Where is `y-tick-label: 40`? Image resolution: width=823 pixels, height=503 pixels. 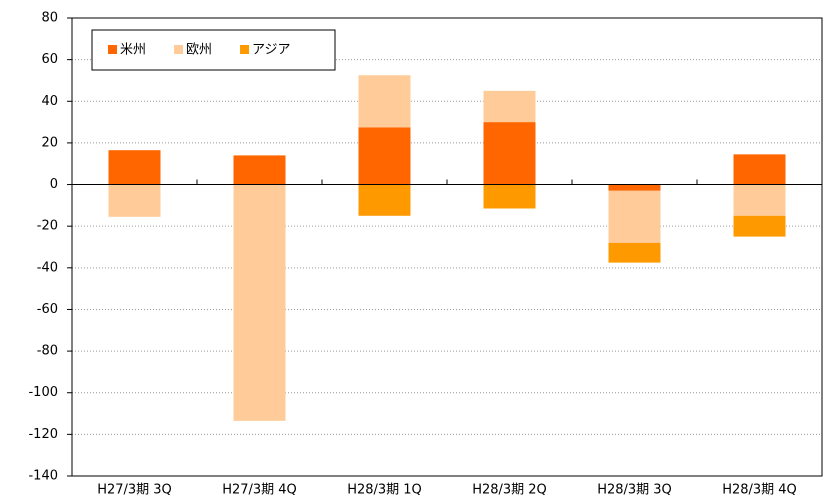
y-tick-label: 40 is located at coordinates (49, 101).